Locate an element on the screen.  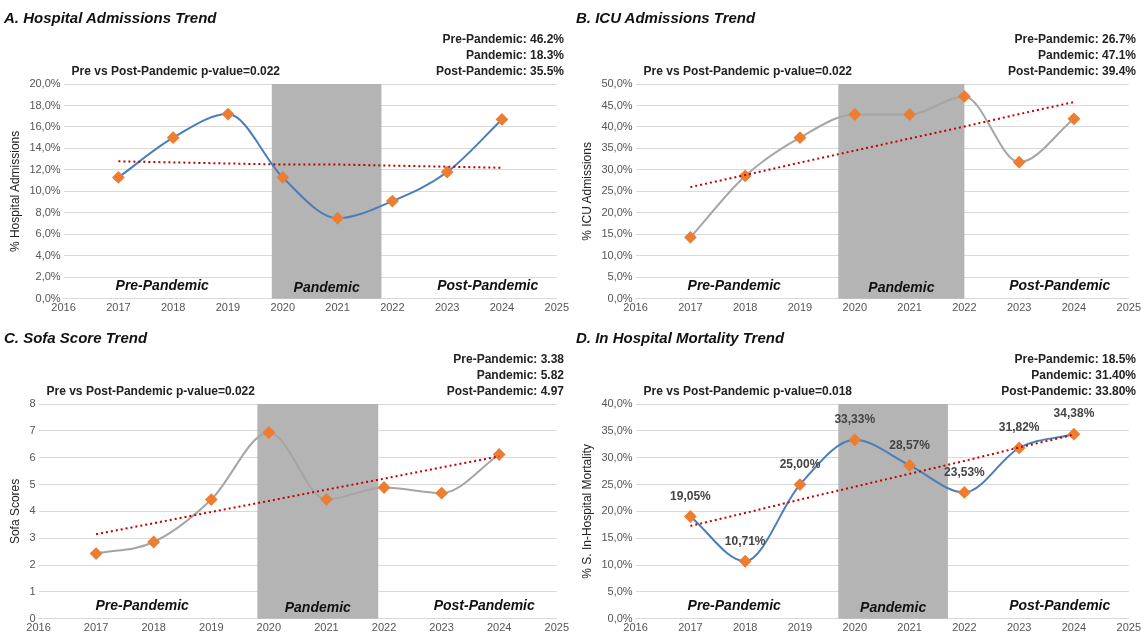
y-tick-label: 2 is located at coordinates (32, 564).